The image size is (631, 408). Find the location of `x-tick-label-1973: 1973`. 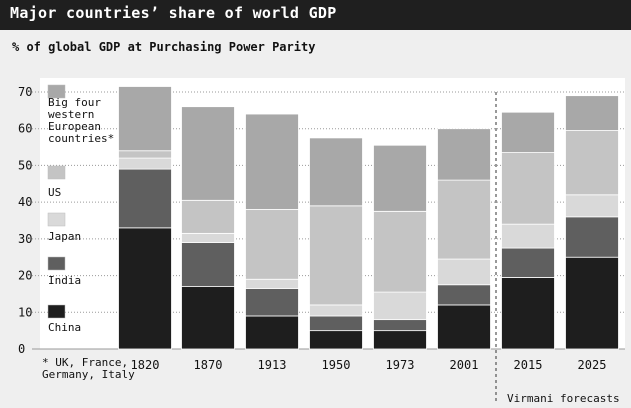

x-tick-label-1973: 1973 is located at coordinates (400, 365).